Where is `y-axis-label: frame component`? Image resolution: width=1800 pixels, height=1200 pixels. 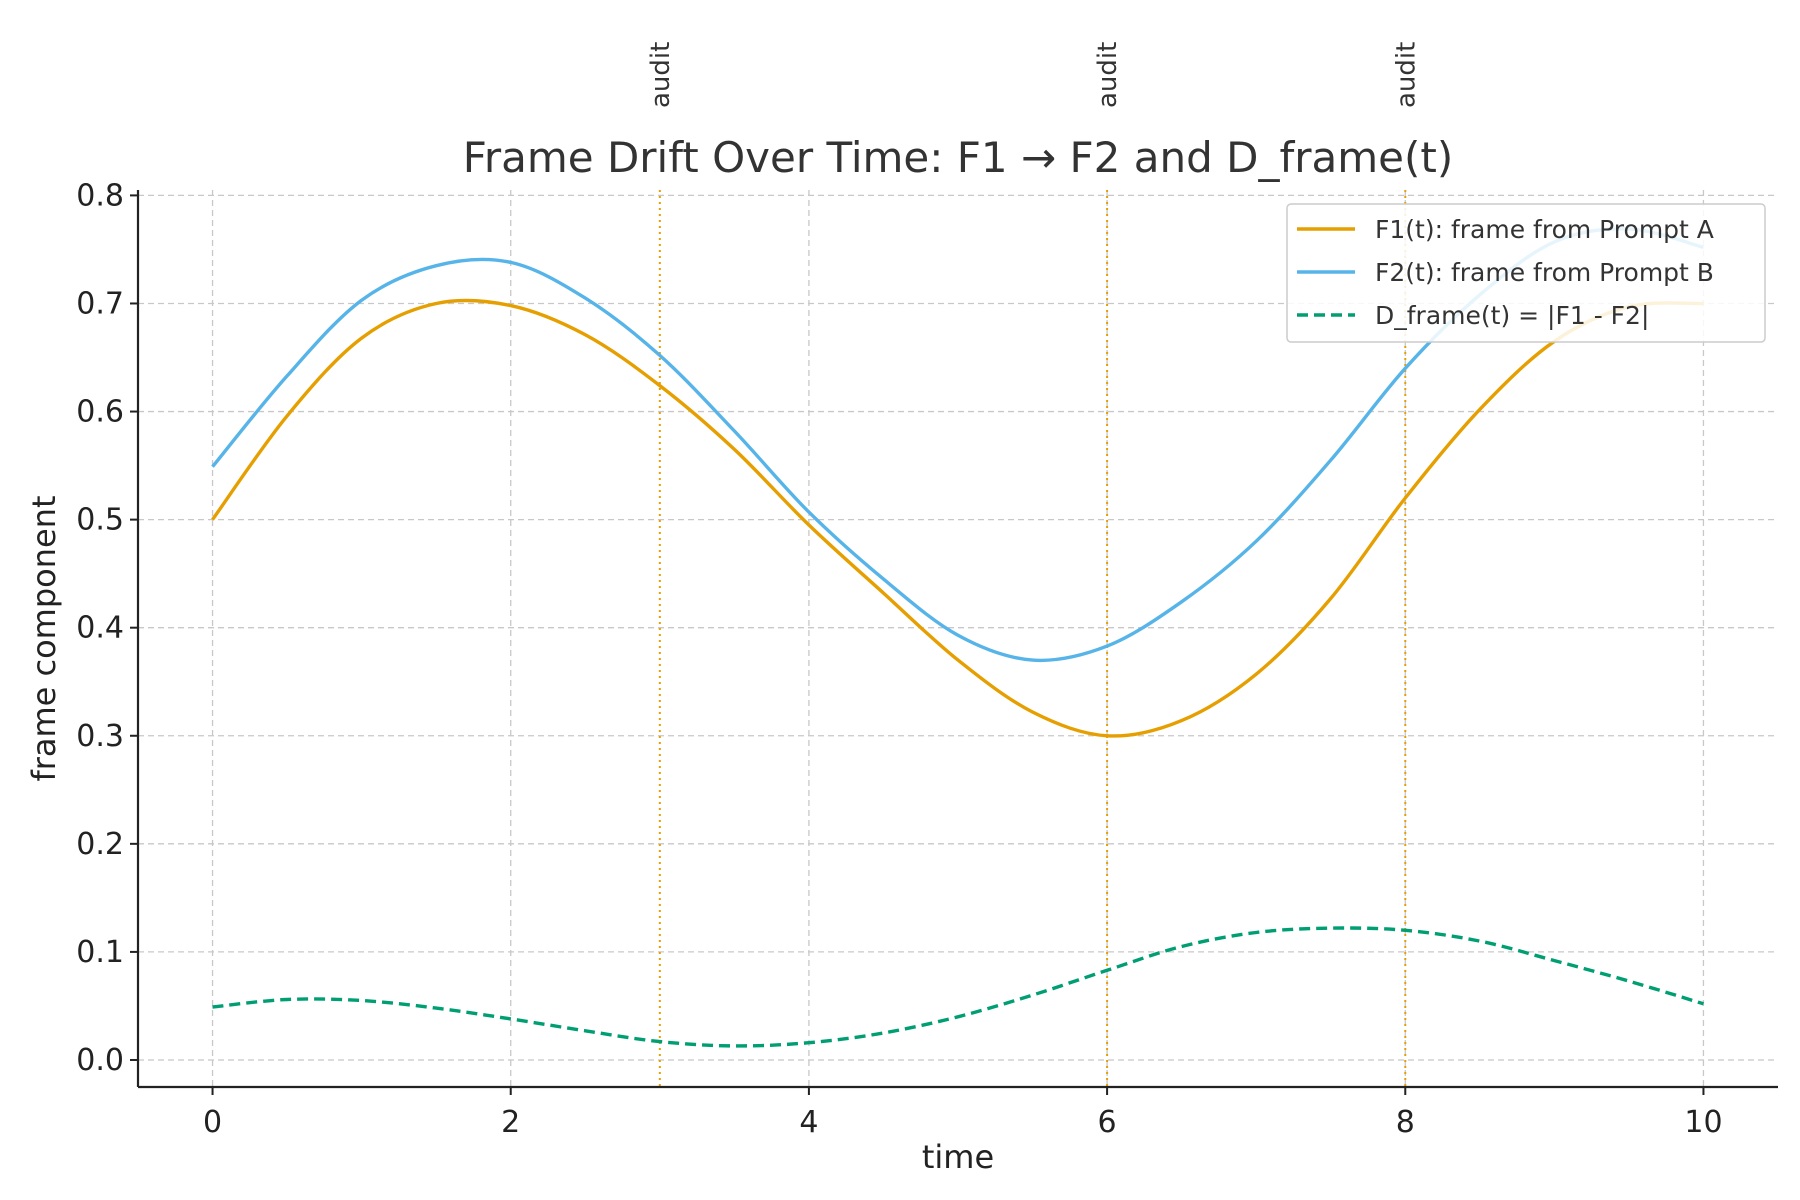
y-axis-label: frame component is located at coordinates (44, 638).